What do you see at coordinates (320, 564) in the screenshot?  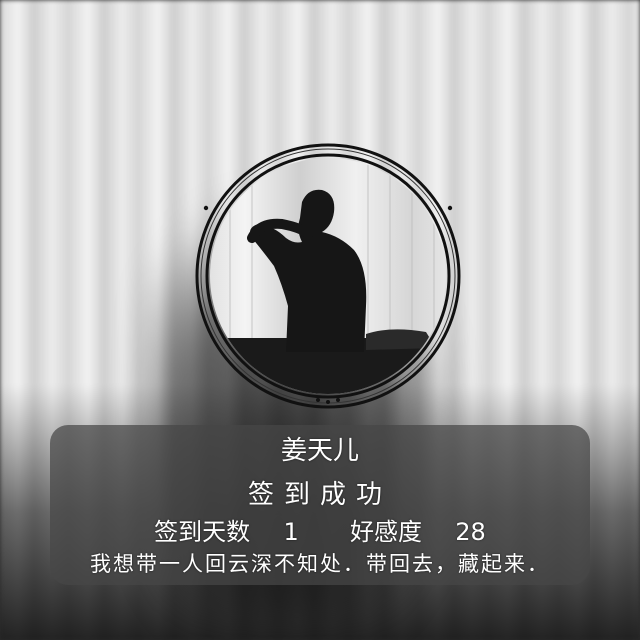 I see `motto-text: 我想带一人回云深不知处．带回去，藏起来．` at bounding box center [320, 564].